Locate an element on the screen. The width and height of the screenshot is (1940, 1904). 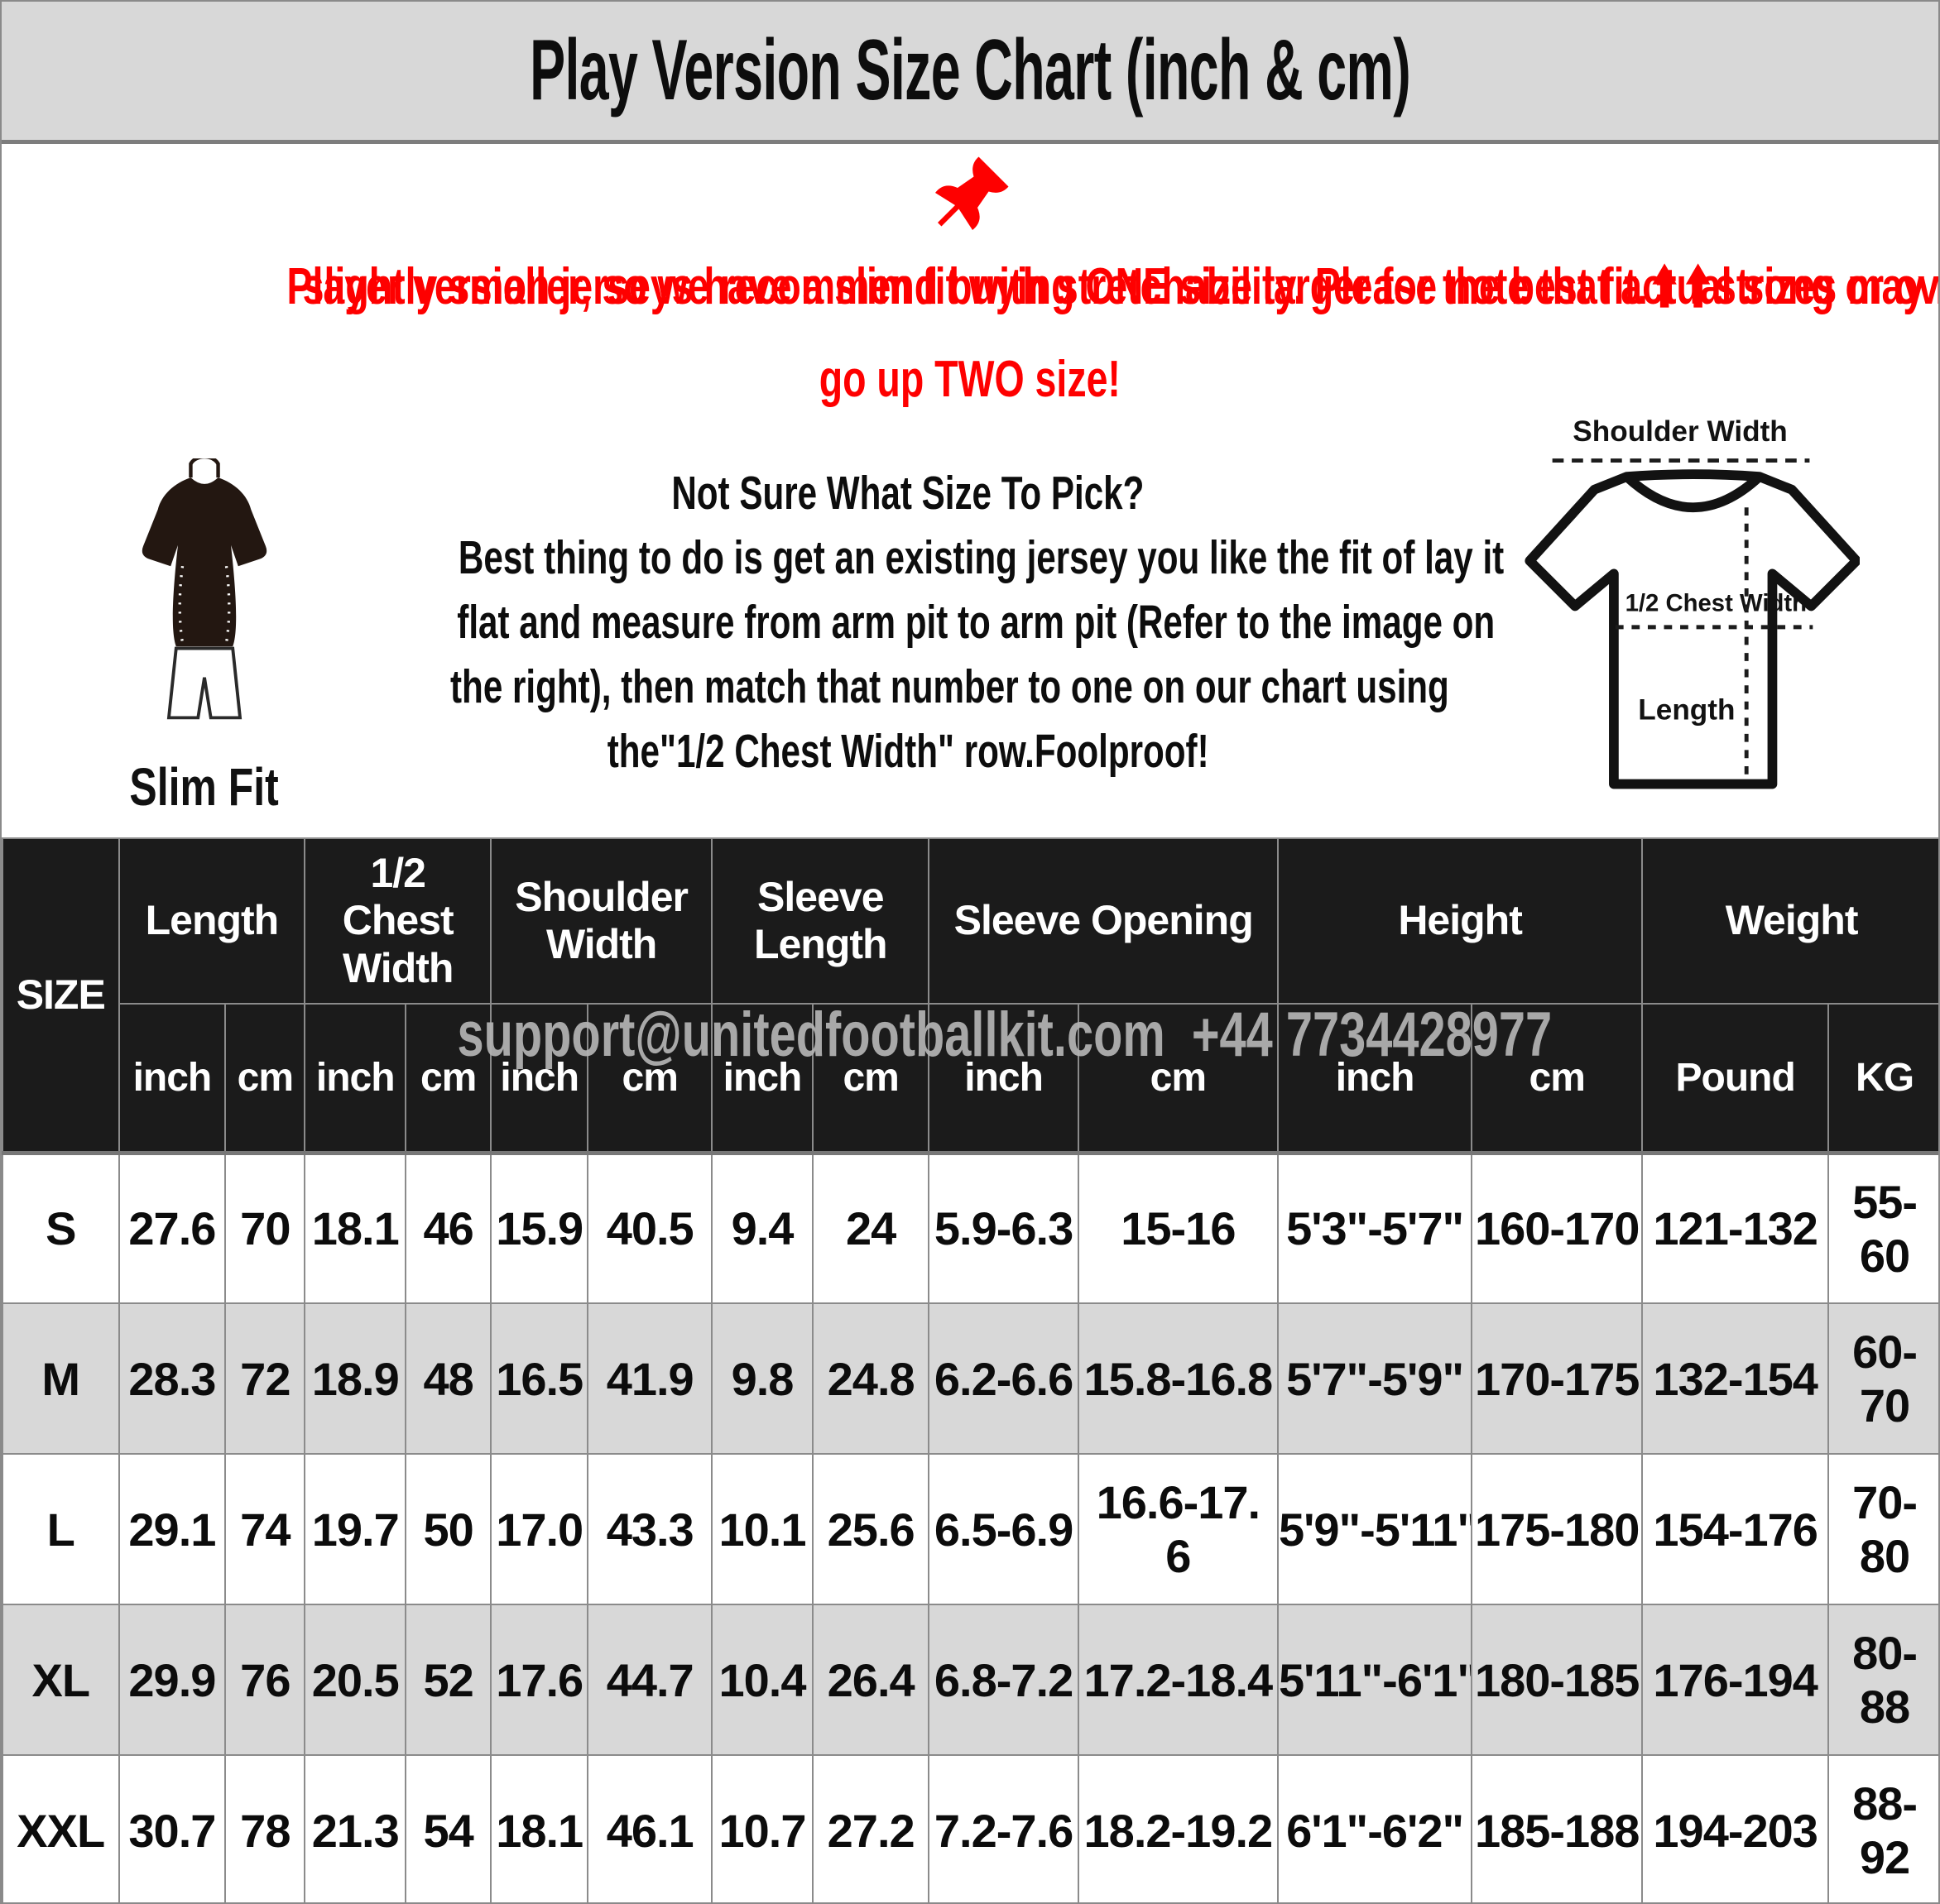
slim-fit-icon is located at coordinates (204, 589).